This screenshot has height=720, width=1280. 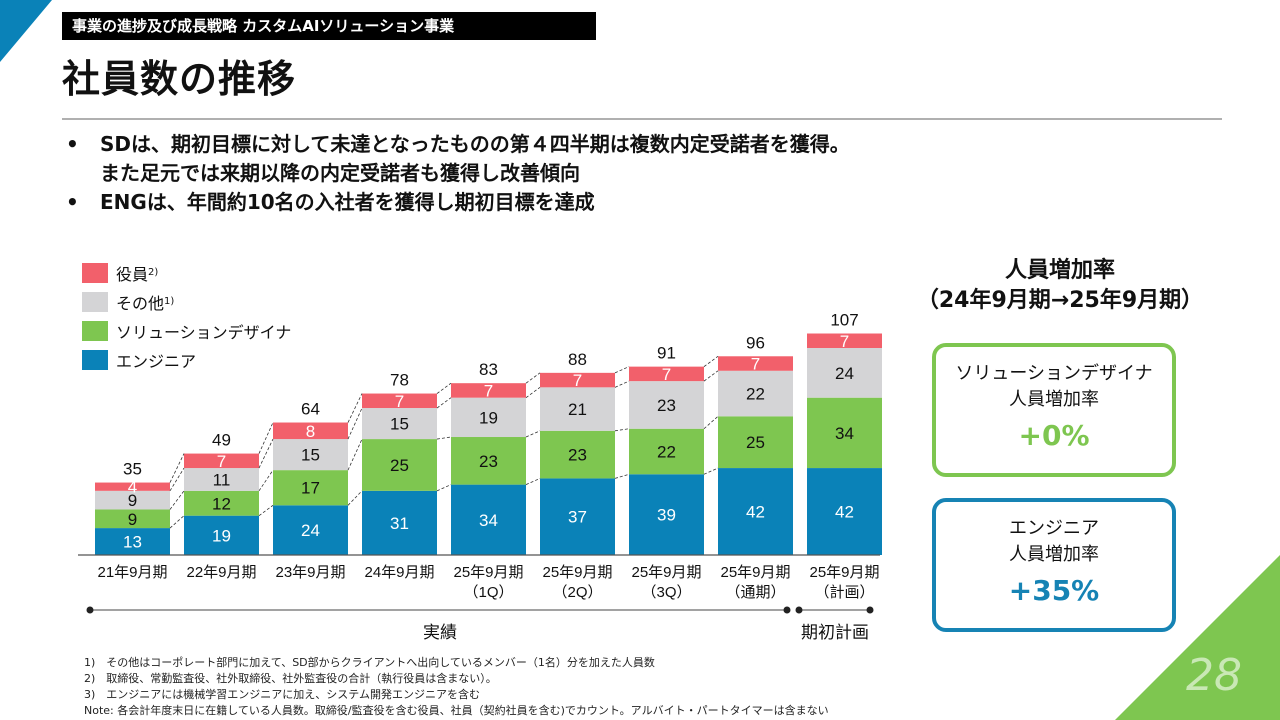 I want to click on legend-item-engineer: エンジニア, so click(x=186, y=359).